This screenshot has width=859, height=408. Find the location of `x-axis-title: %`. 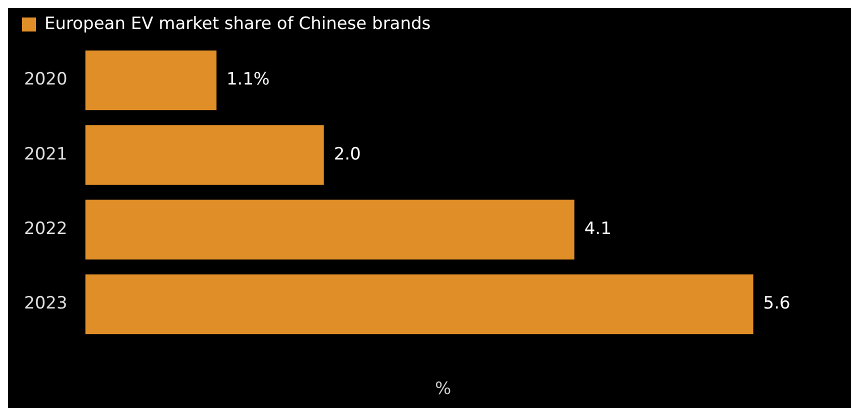

x-axis-title: % is located at coordinates (443, 389).